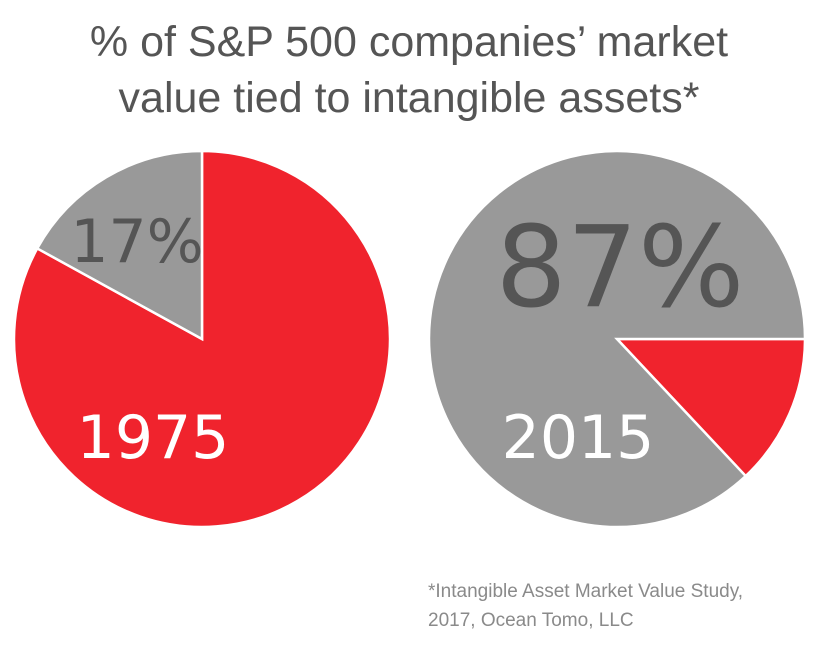  What do you see at coordinates (531, 620) in the screenshot?
I see `source-note-line-2: 2017, Ocean Tomo, LLC` at bounding box center [531, 620].